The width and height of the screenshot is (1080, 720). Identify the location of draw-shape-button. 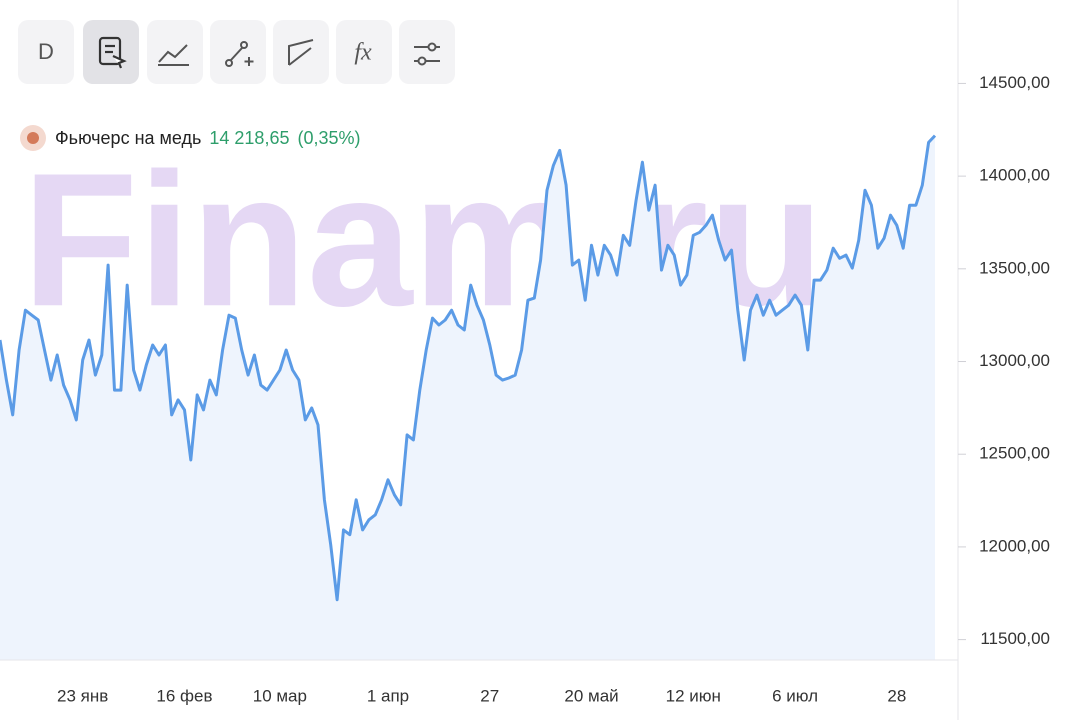
(301, 52).